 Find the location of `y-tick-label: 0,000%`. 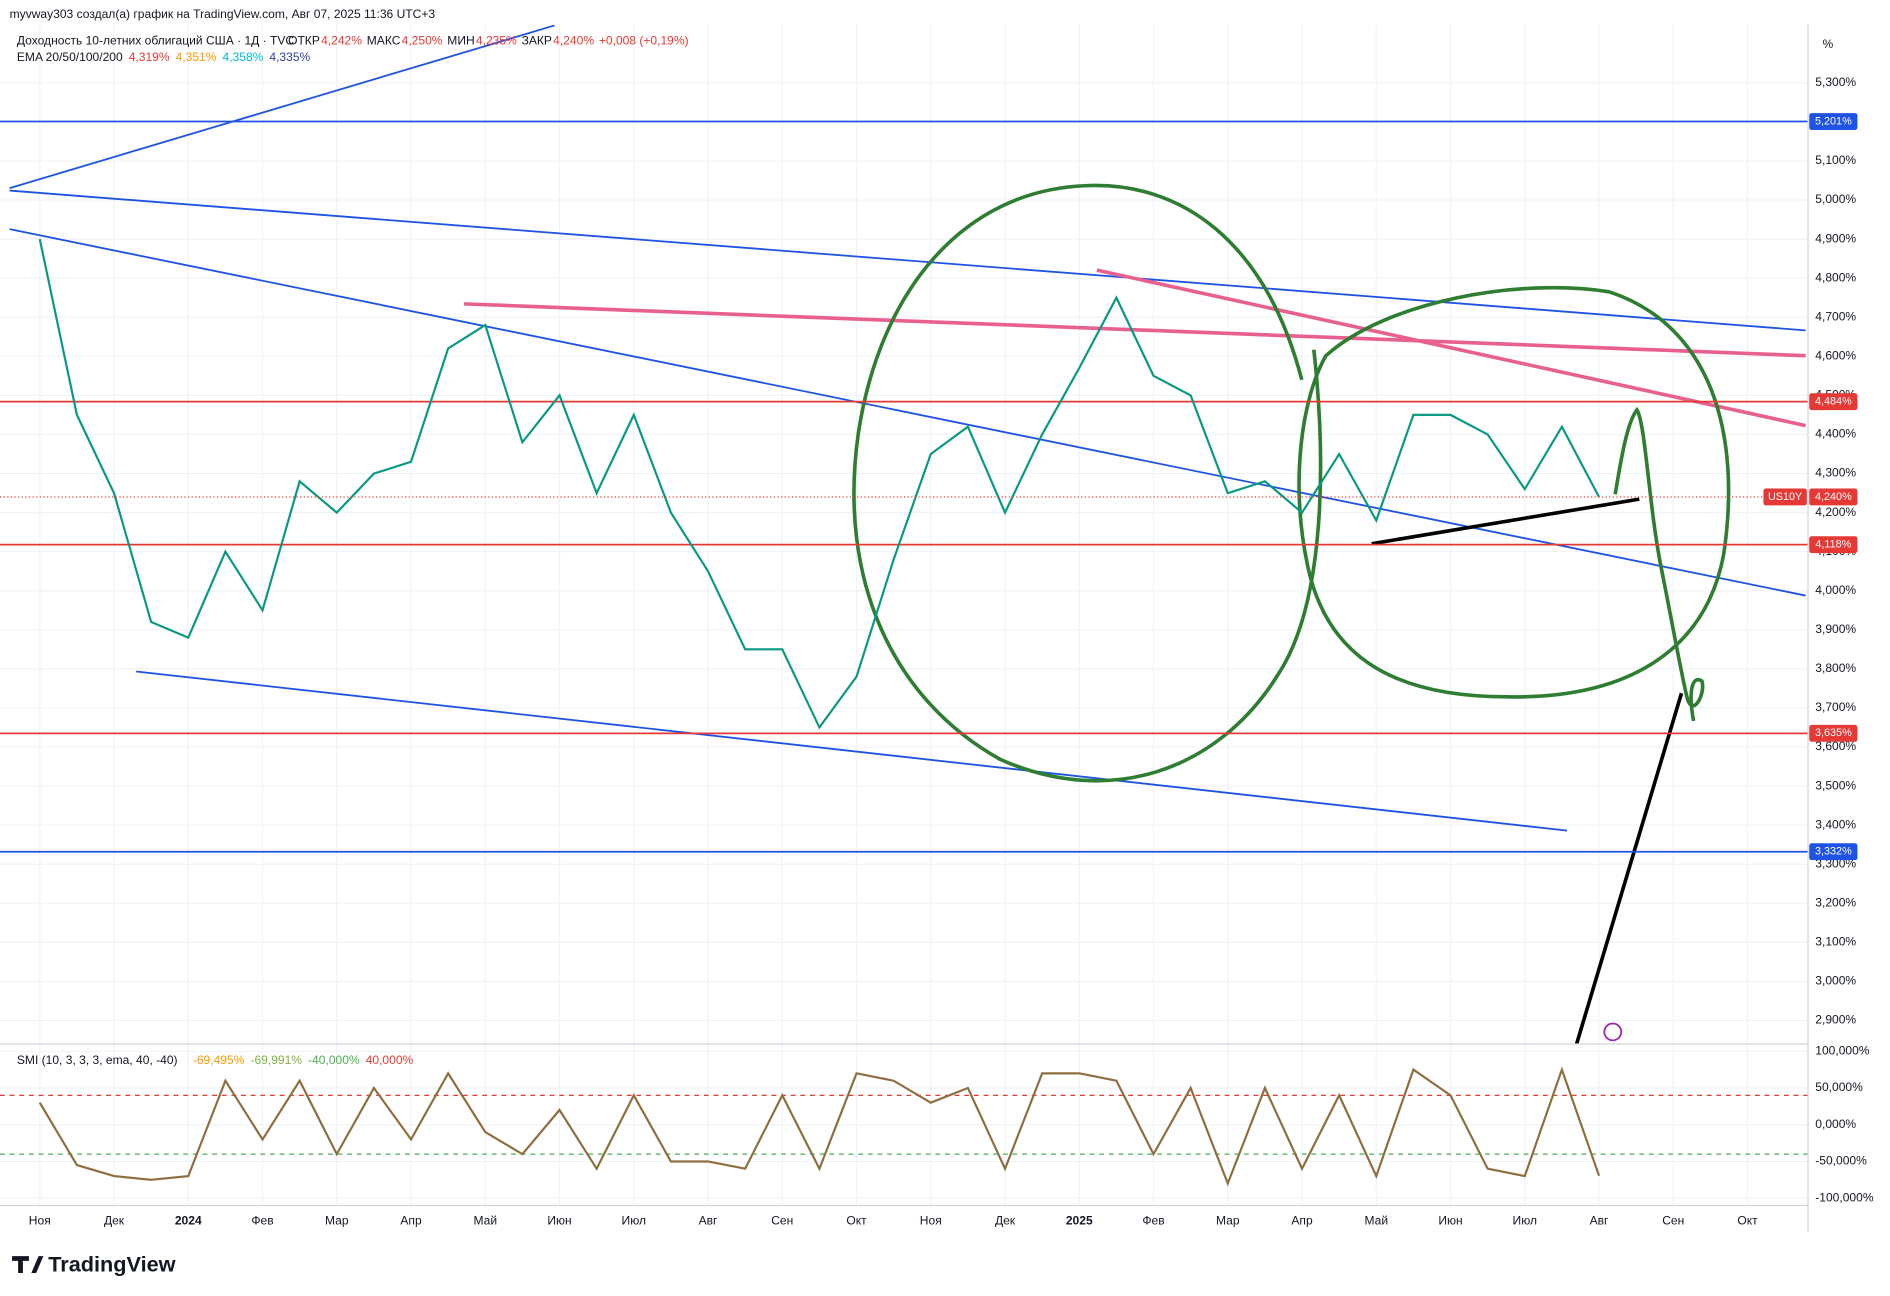

y-tick-label: 0,000% is located at coordinates (1835, 1124).